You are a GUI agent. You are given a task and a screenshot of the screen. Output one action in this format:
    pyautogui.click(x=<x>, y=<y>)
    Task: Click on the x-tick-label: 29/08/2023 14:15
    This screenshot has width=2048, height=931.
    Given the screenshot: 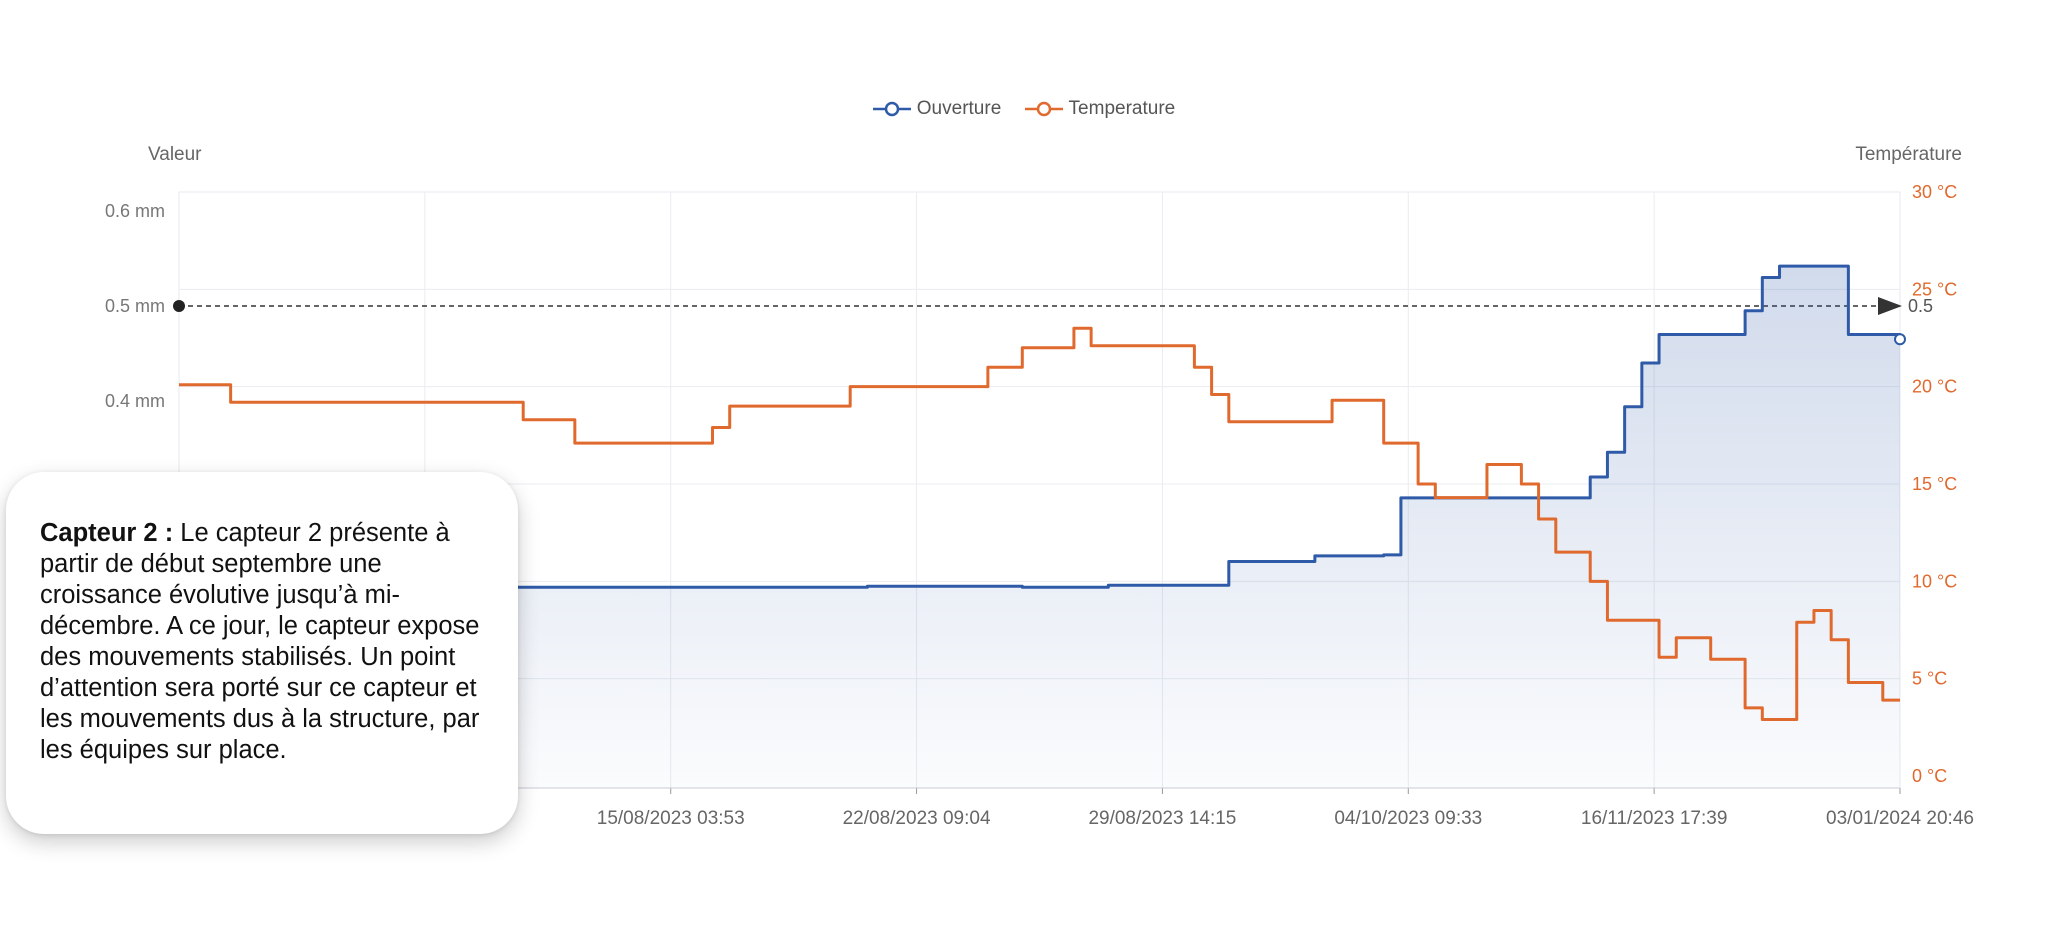 What is the action you would take?
    pyautogui.click(x=1162, y=818)
    